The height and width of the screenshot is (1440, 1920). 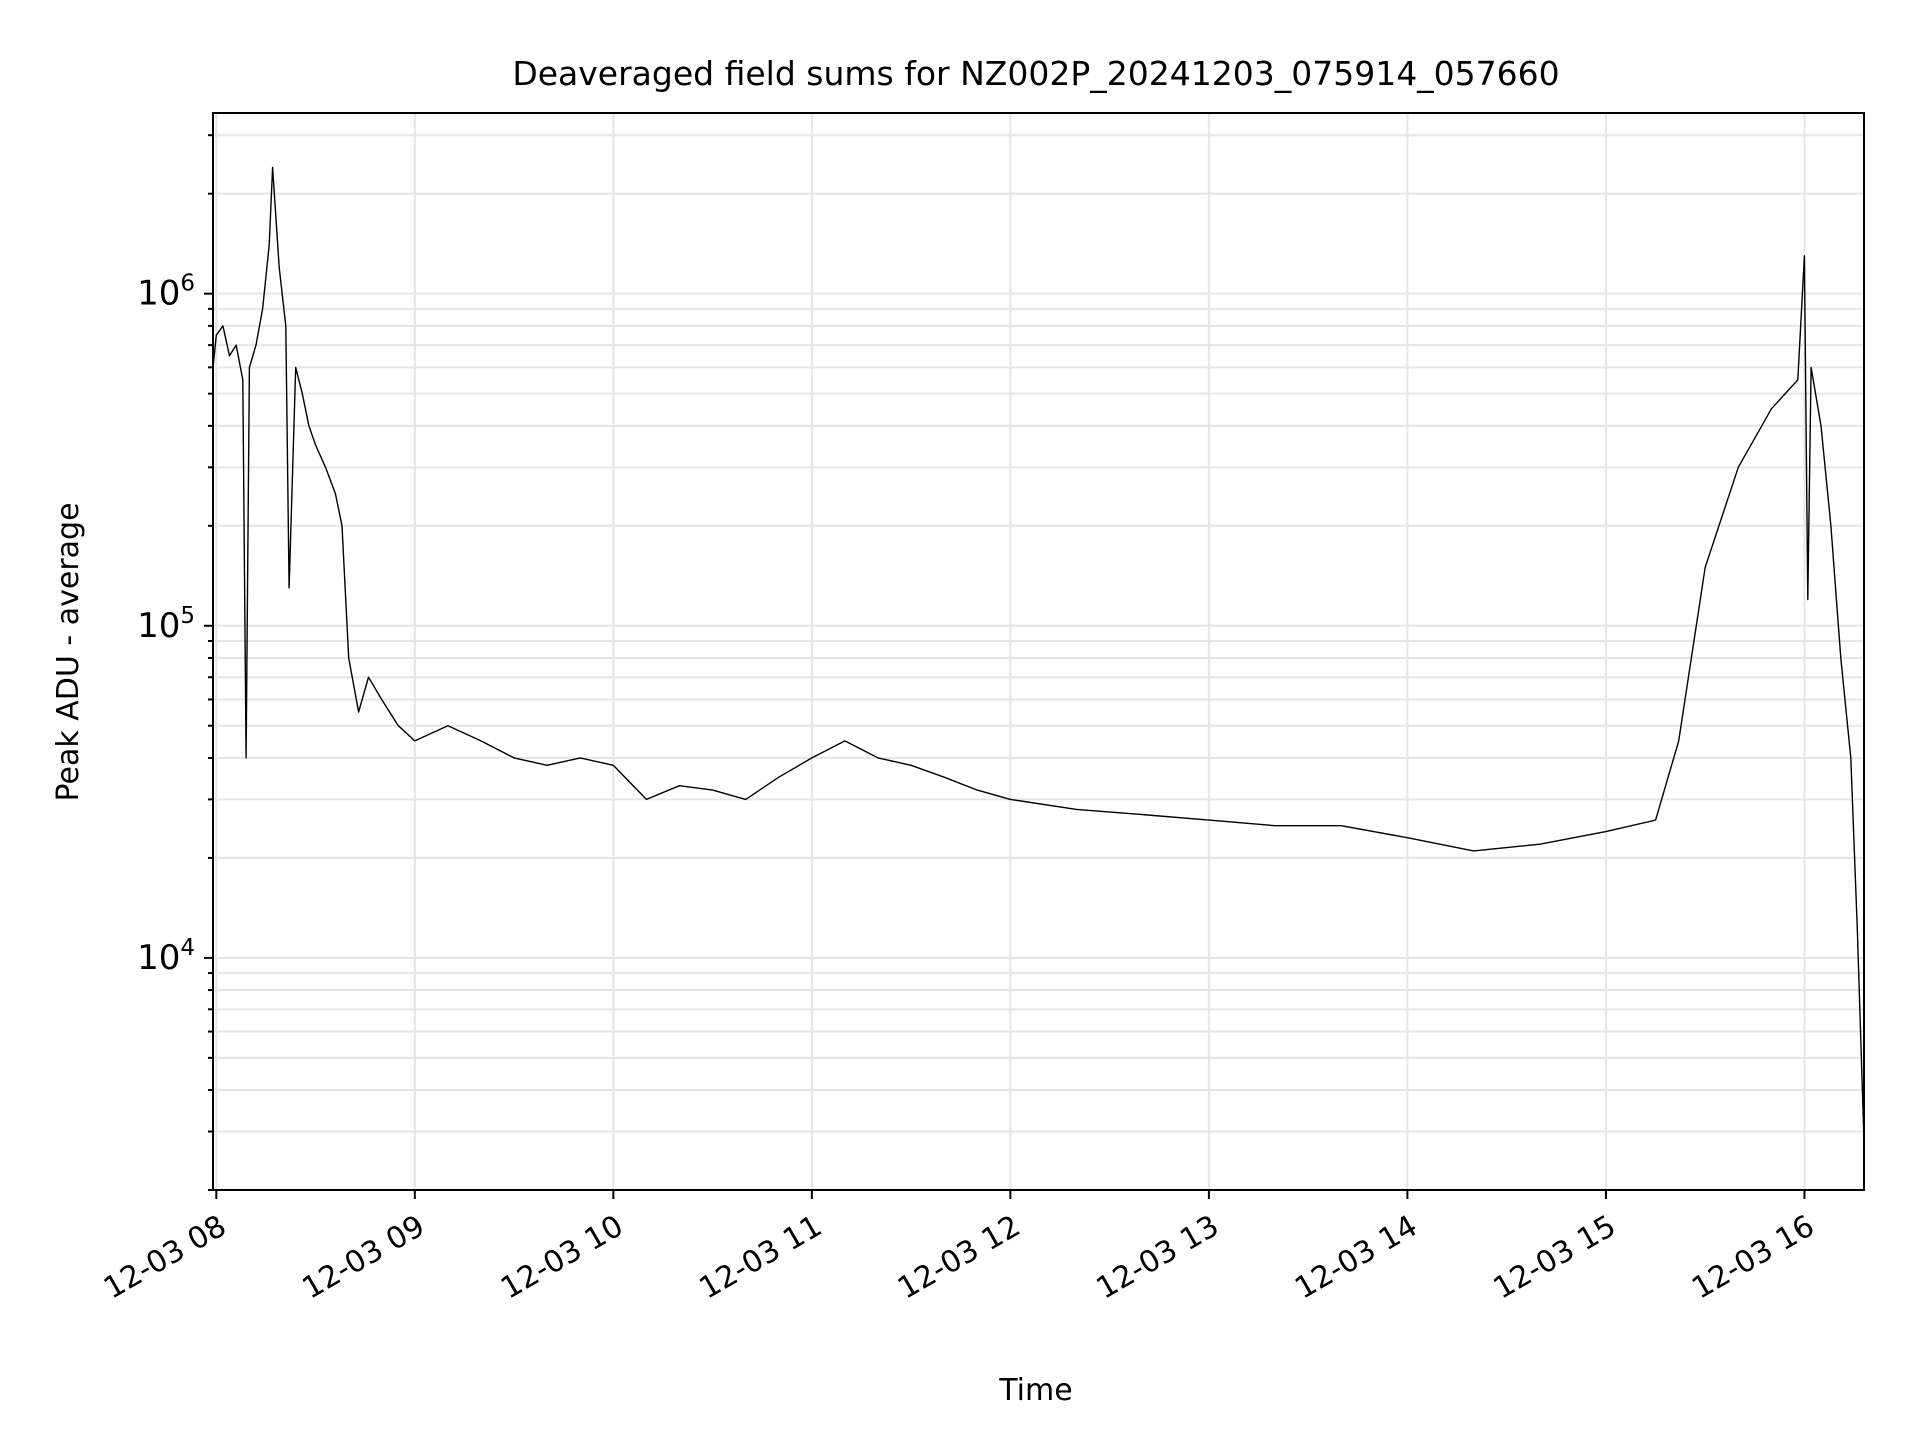 What do you see at coordinates (175, 662) in the screenshot?
I see `y-axis: 104 105 106` at bounding box center [175, 662].